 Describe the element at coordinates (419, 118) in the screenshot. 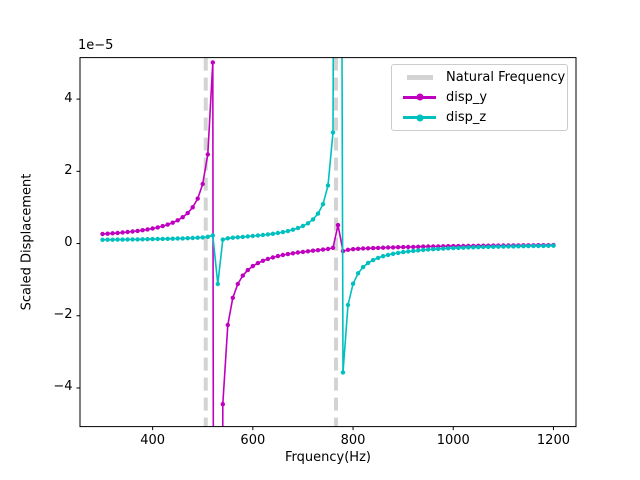

I see `disp-z-line-swatch` at that location.